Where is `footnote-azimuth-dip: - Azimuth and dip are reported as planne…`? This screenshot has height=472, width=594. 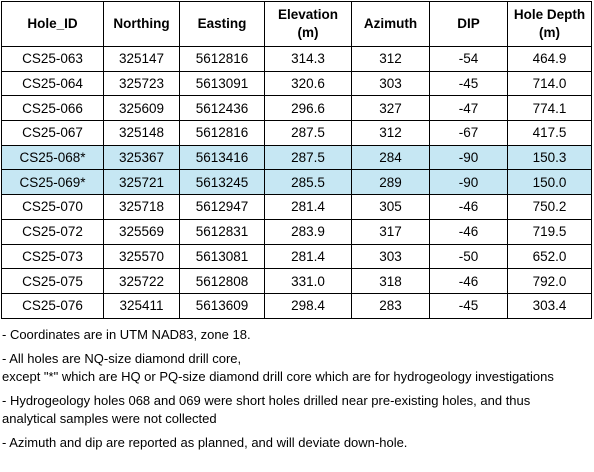 footnote-azimuth-dip: - Azimuth and dip are reported as planne… is located at coordinates (297, 443).